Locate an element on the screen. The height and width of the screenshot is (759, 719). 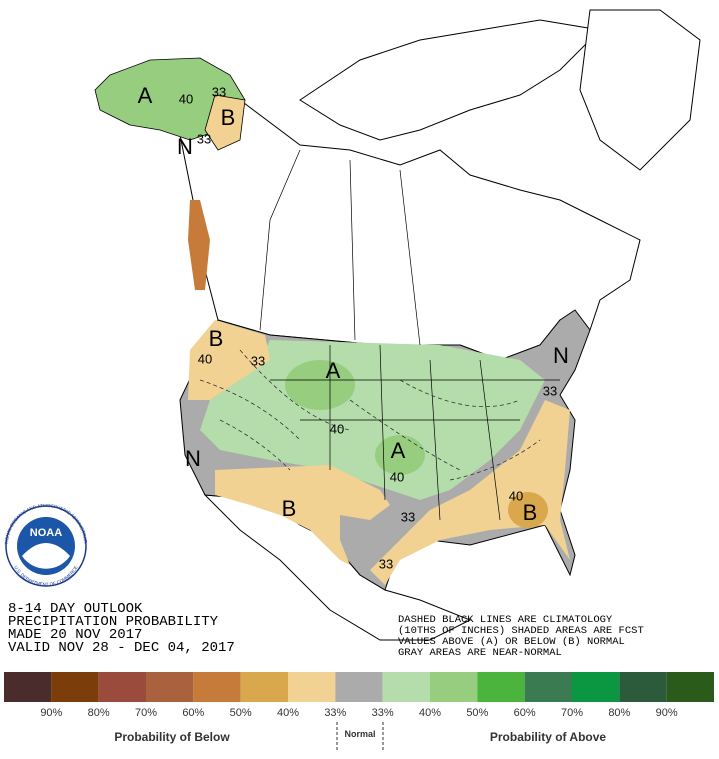
below-40-region is located at coordinates (528, 510).